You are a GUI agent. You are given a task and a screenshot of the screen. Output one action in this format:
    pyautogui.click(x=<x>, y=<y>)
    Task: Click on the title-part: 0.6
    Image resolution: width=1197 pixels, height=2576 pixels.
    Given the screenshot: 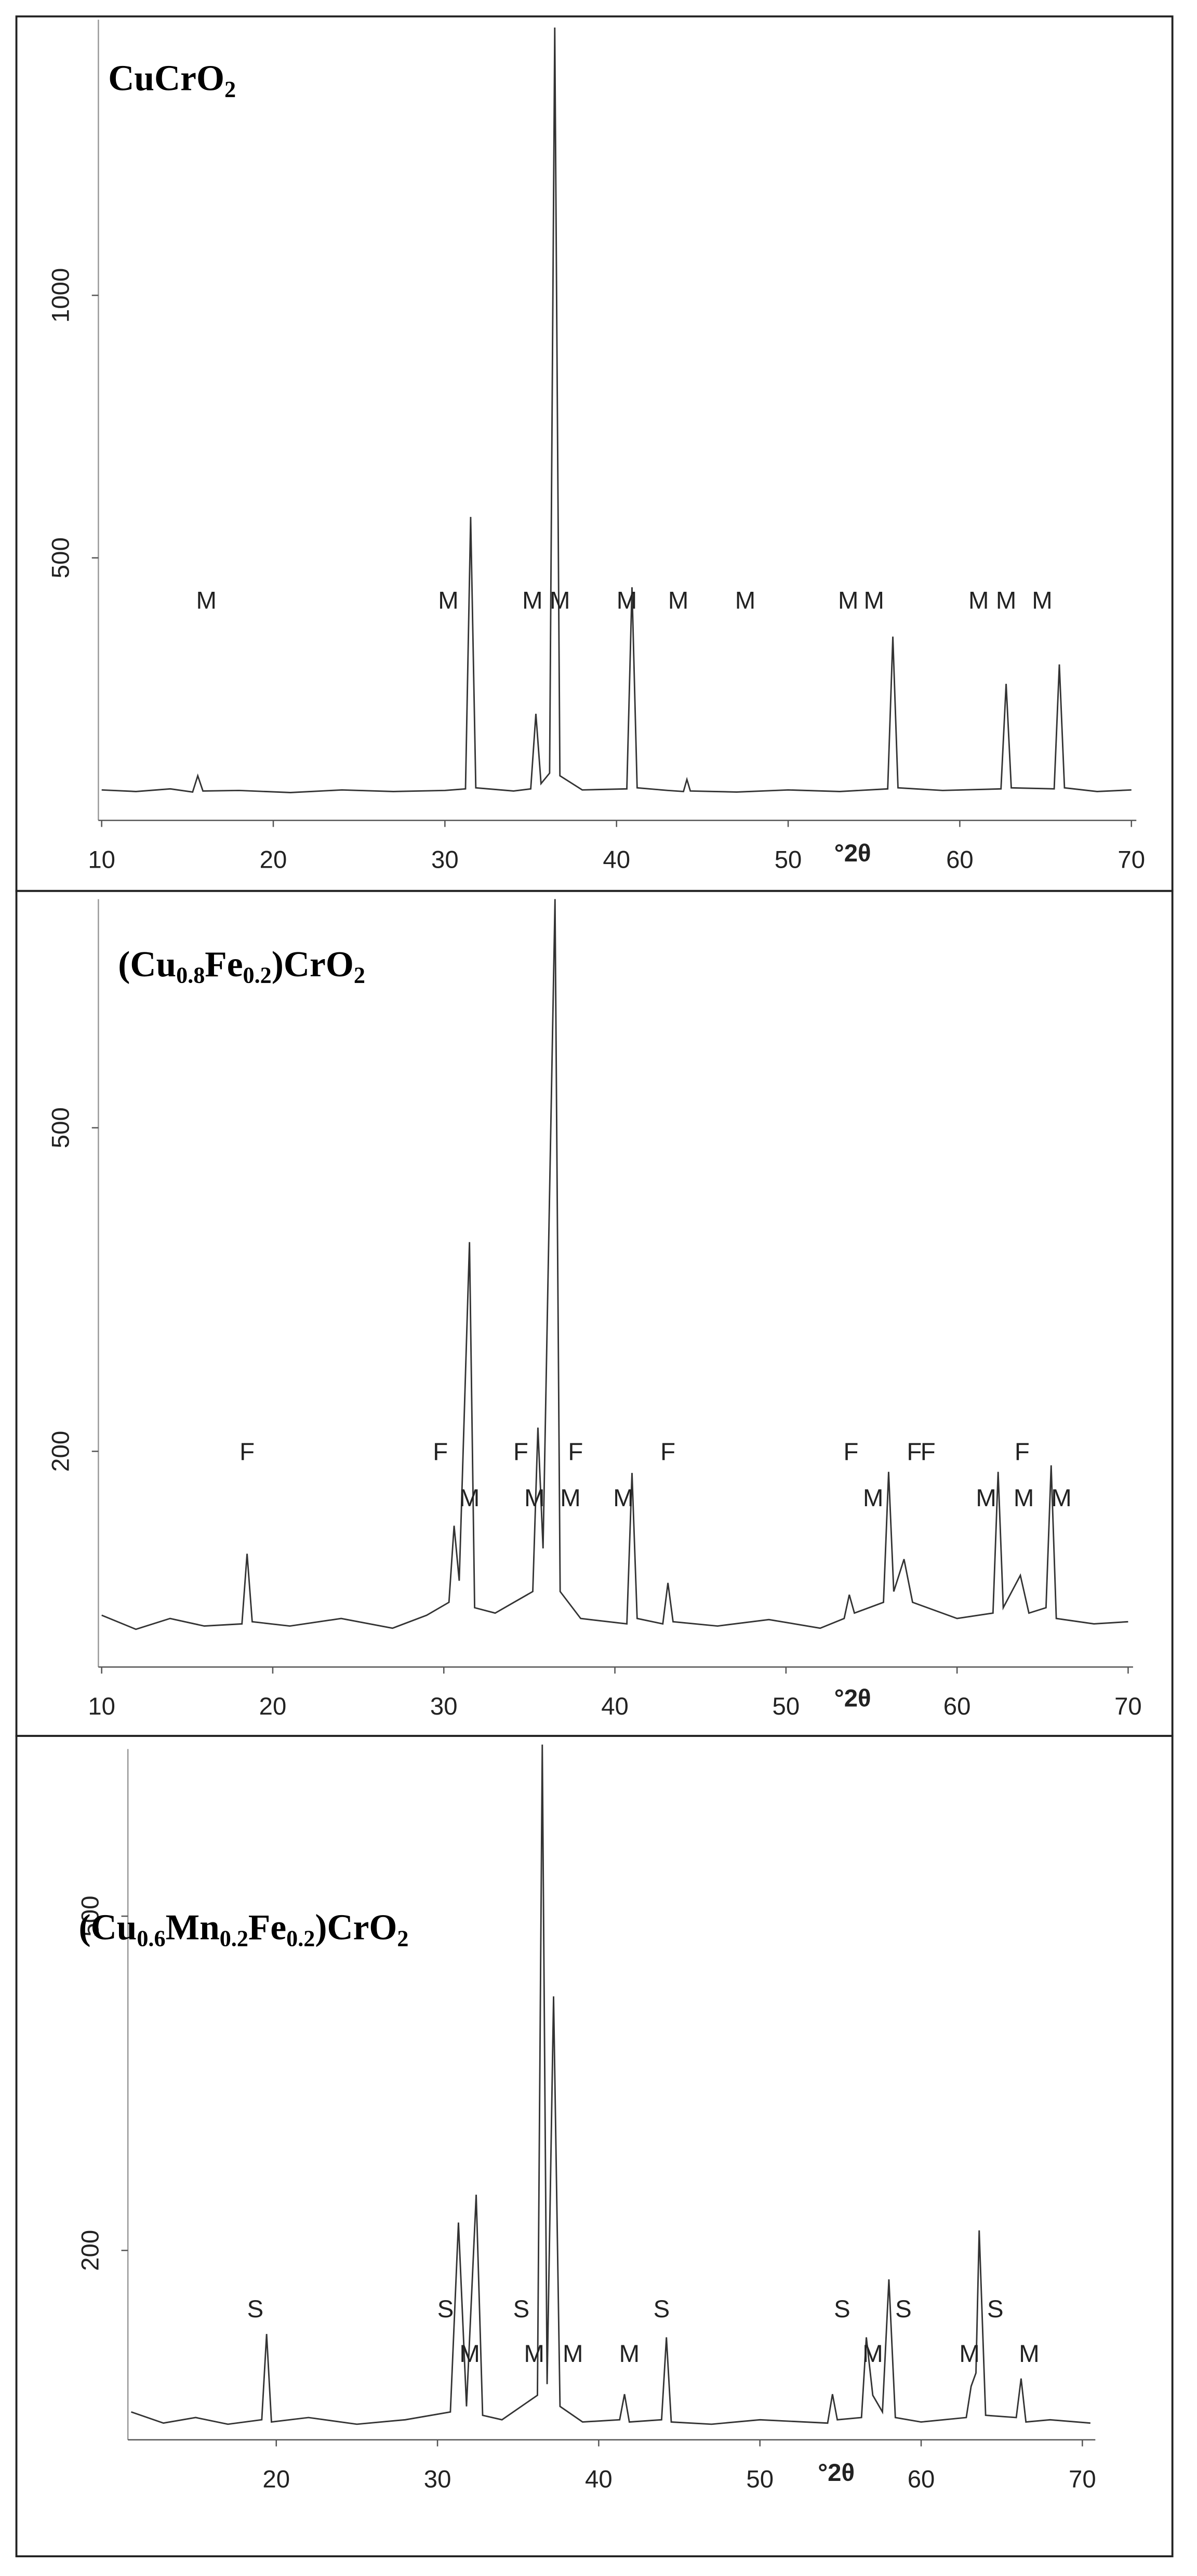 What is the action you would take?
    pyautogui.click(x=151, y=1939)
    